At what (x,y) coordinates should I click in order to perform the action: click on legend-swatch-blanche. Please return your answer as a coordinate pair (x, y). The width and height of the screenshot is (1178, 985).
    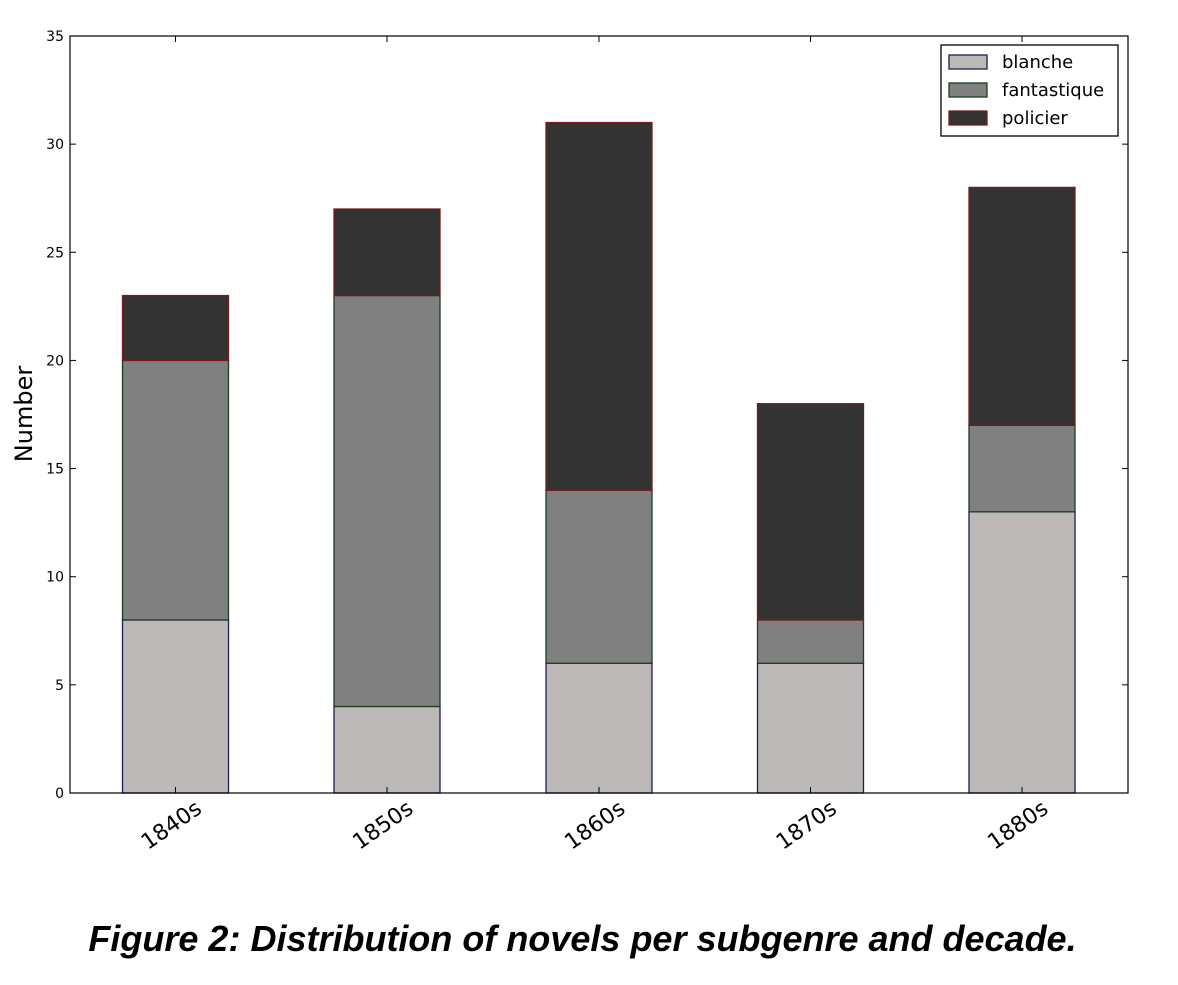
    Looking at the image, I should click on (968, 62).